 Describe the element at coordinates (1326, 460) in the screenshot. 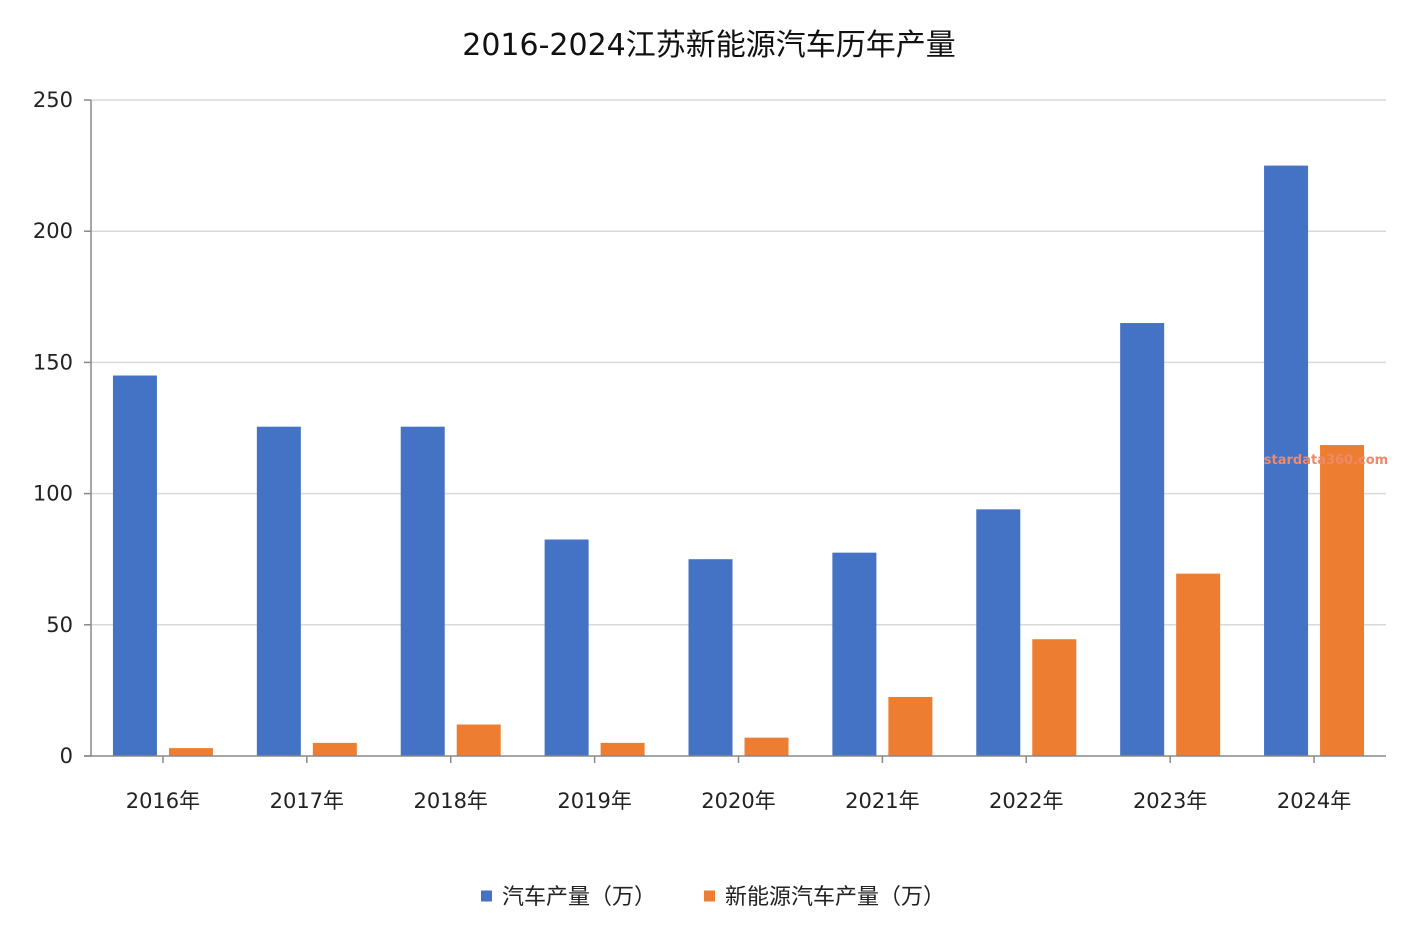

I see `watermark-text: stardata360.com` at that location.